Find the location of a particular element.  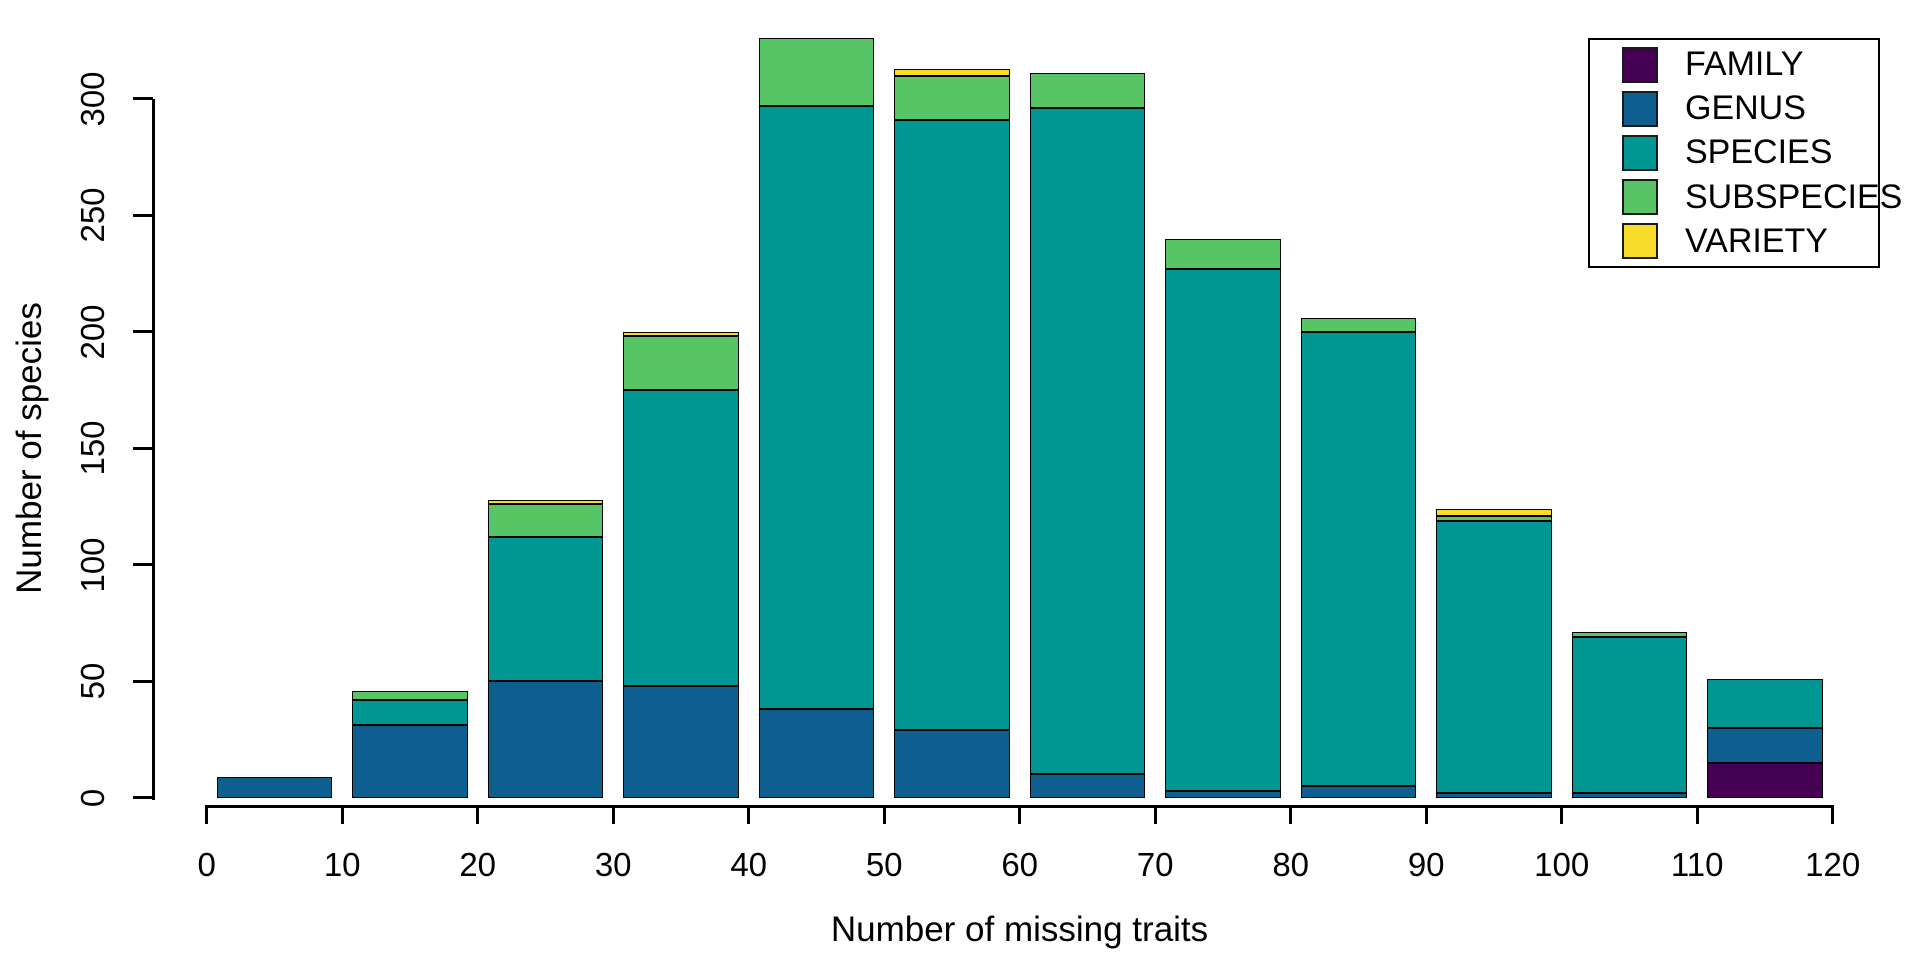

y-tick-label: 300 is located at coordinates (92, 99).